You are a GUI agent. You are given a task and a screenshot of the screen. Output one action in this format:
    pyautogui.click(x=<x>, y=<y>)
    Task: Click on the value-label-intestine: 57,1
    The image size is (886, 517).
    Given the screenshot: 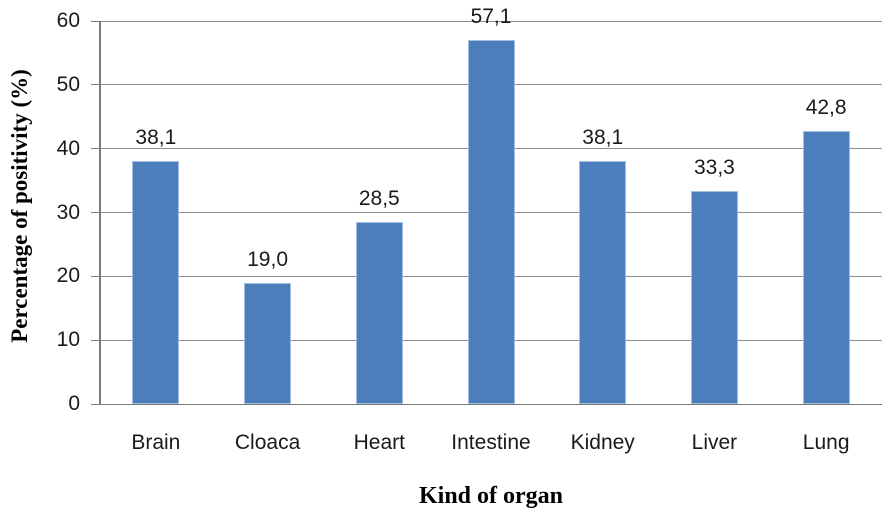 What is the action you would take?
    pyautogui.click(x=491, y=16)
    